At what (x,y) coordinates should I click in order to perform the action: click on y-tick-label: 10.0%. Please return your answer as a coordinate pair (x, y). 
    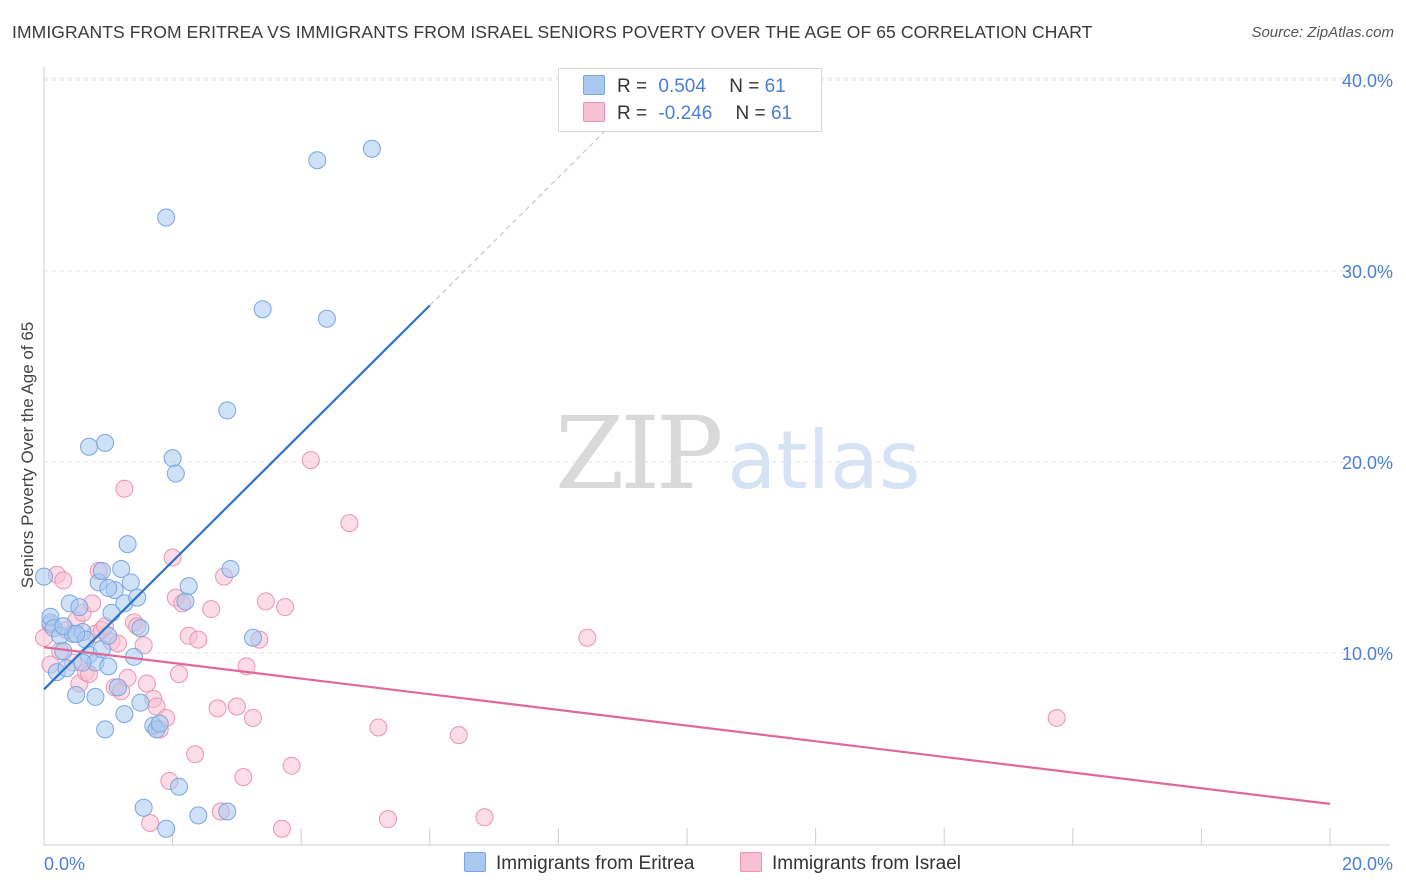
    Looking at the image, I should click on (1367, 654).